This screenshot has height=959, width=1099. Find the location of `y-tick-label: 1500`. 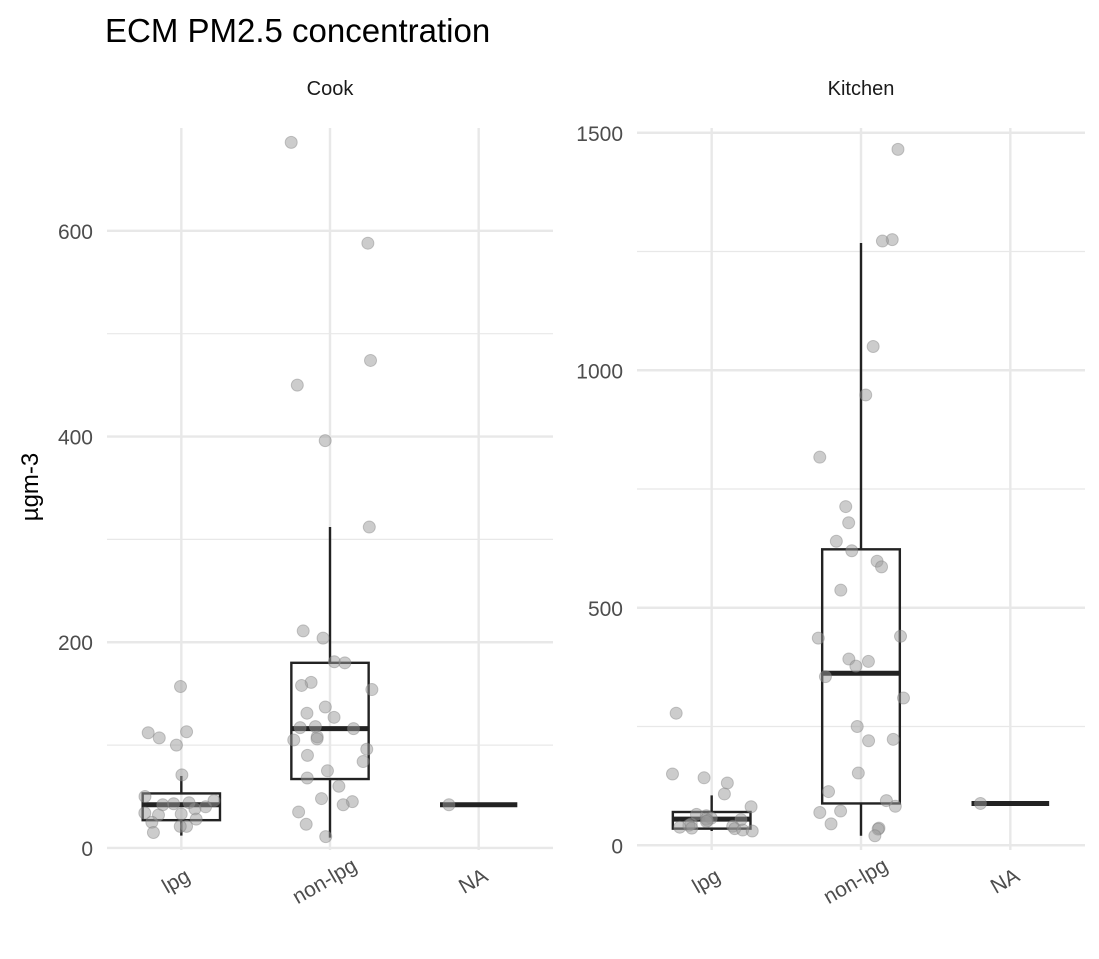

y-tick-label: 1500 is located at coordinates (599, 134).